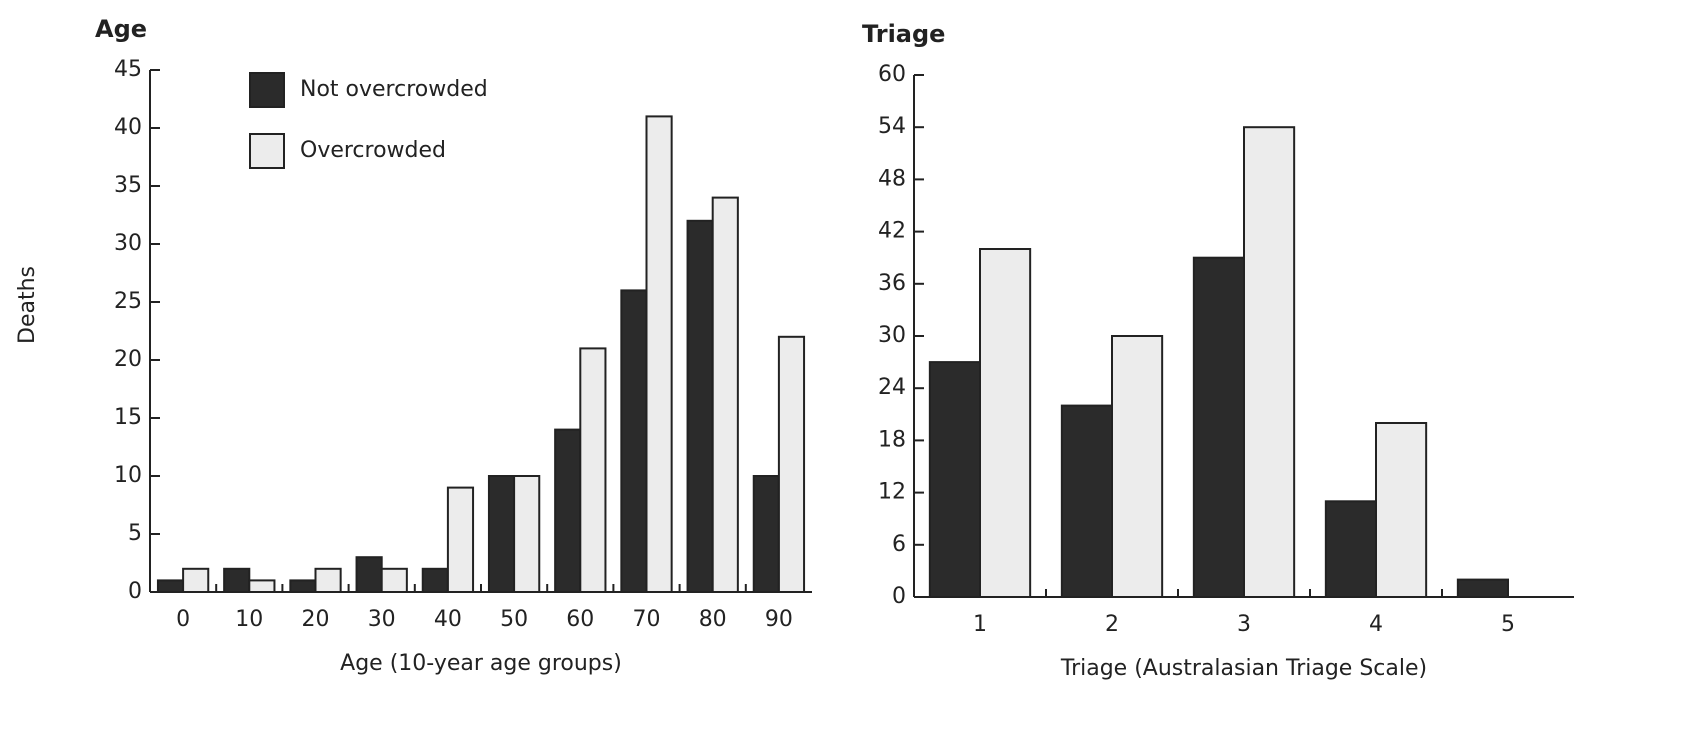 The width and height of the screenshot is (1684, 741). Describe the element at coordinates (713, 619) in the screenshot. I see `x-tick-label: 80` at that location.